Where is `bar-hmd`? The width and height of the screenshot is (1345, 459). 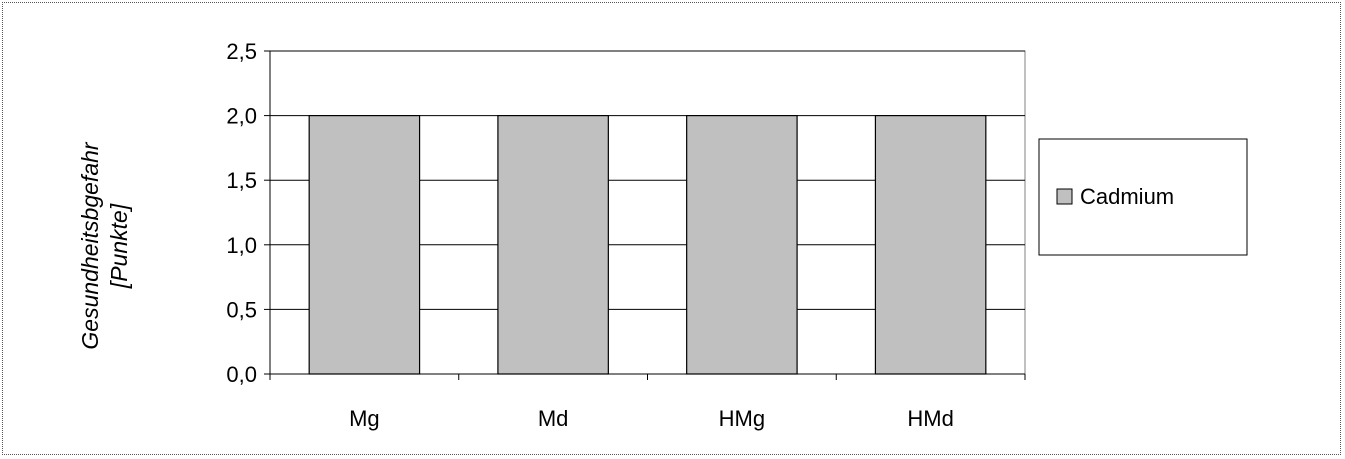 bar-hmd is located at coordinates (930, 244).